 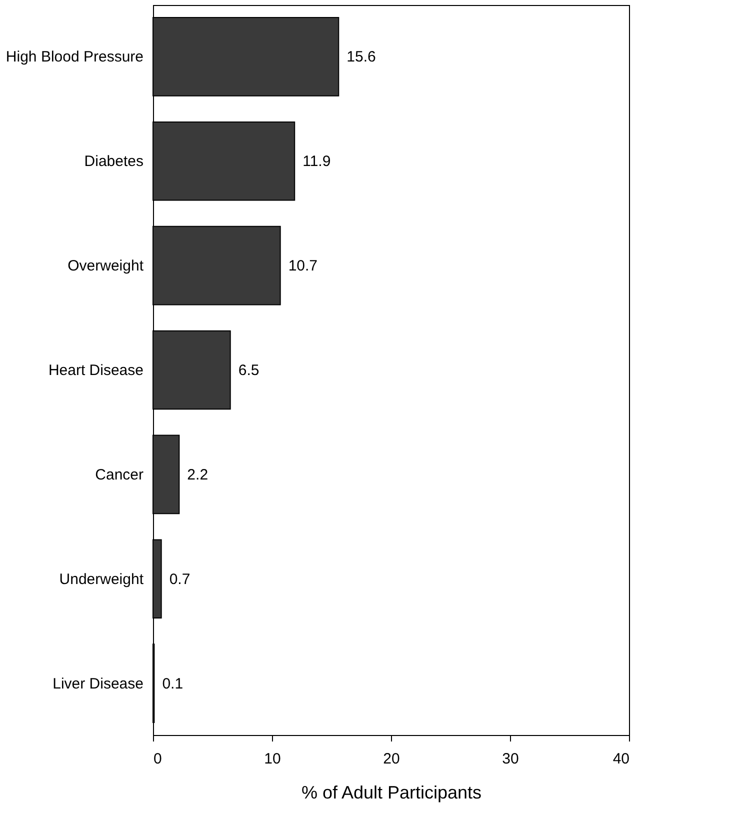 I want to click on y-tick-label: High Blood Pressure, so click(x=75, y=57).